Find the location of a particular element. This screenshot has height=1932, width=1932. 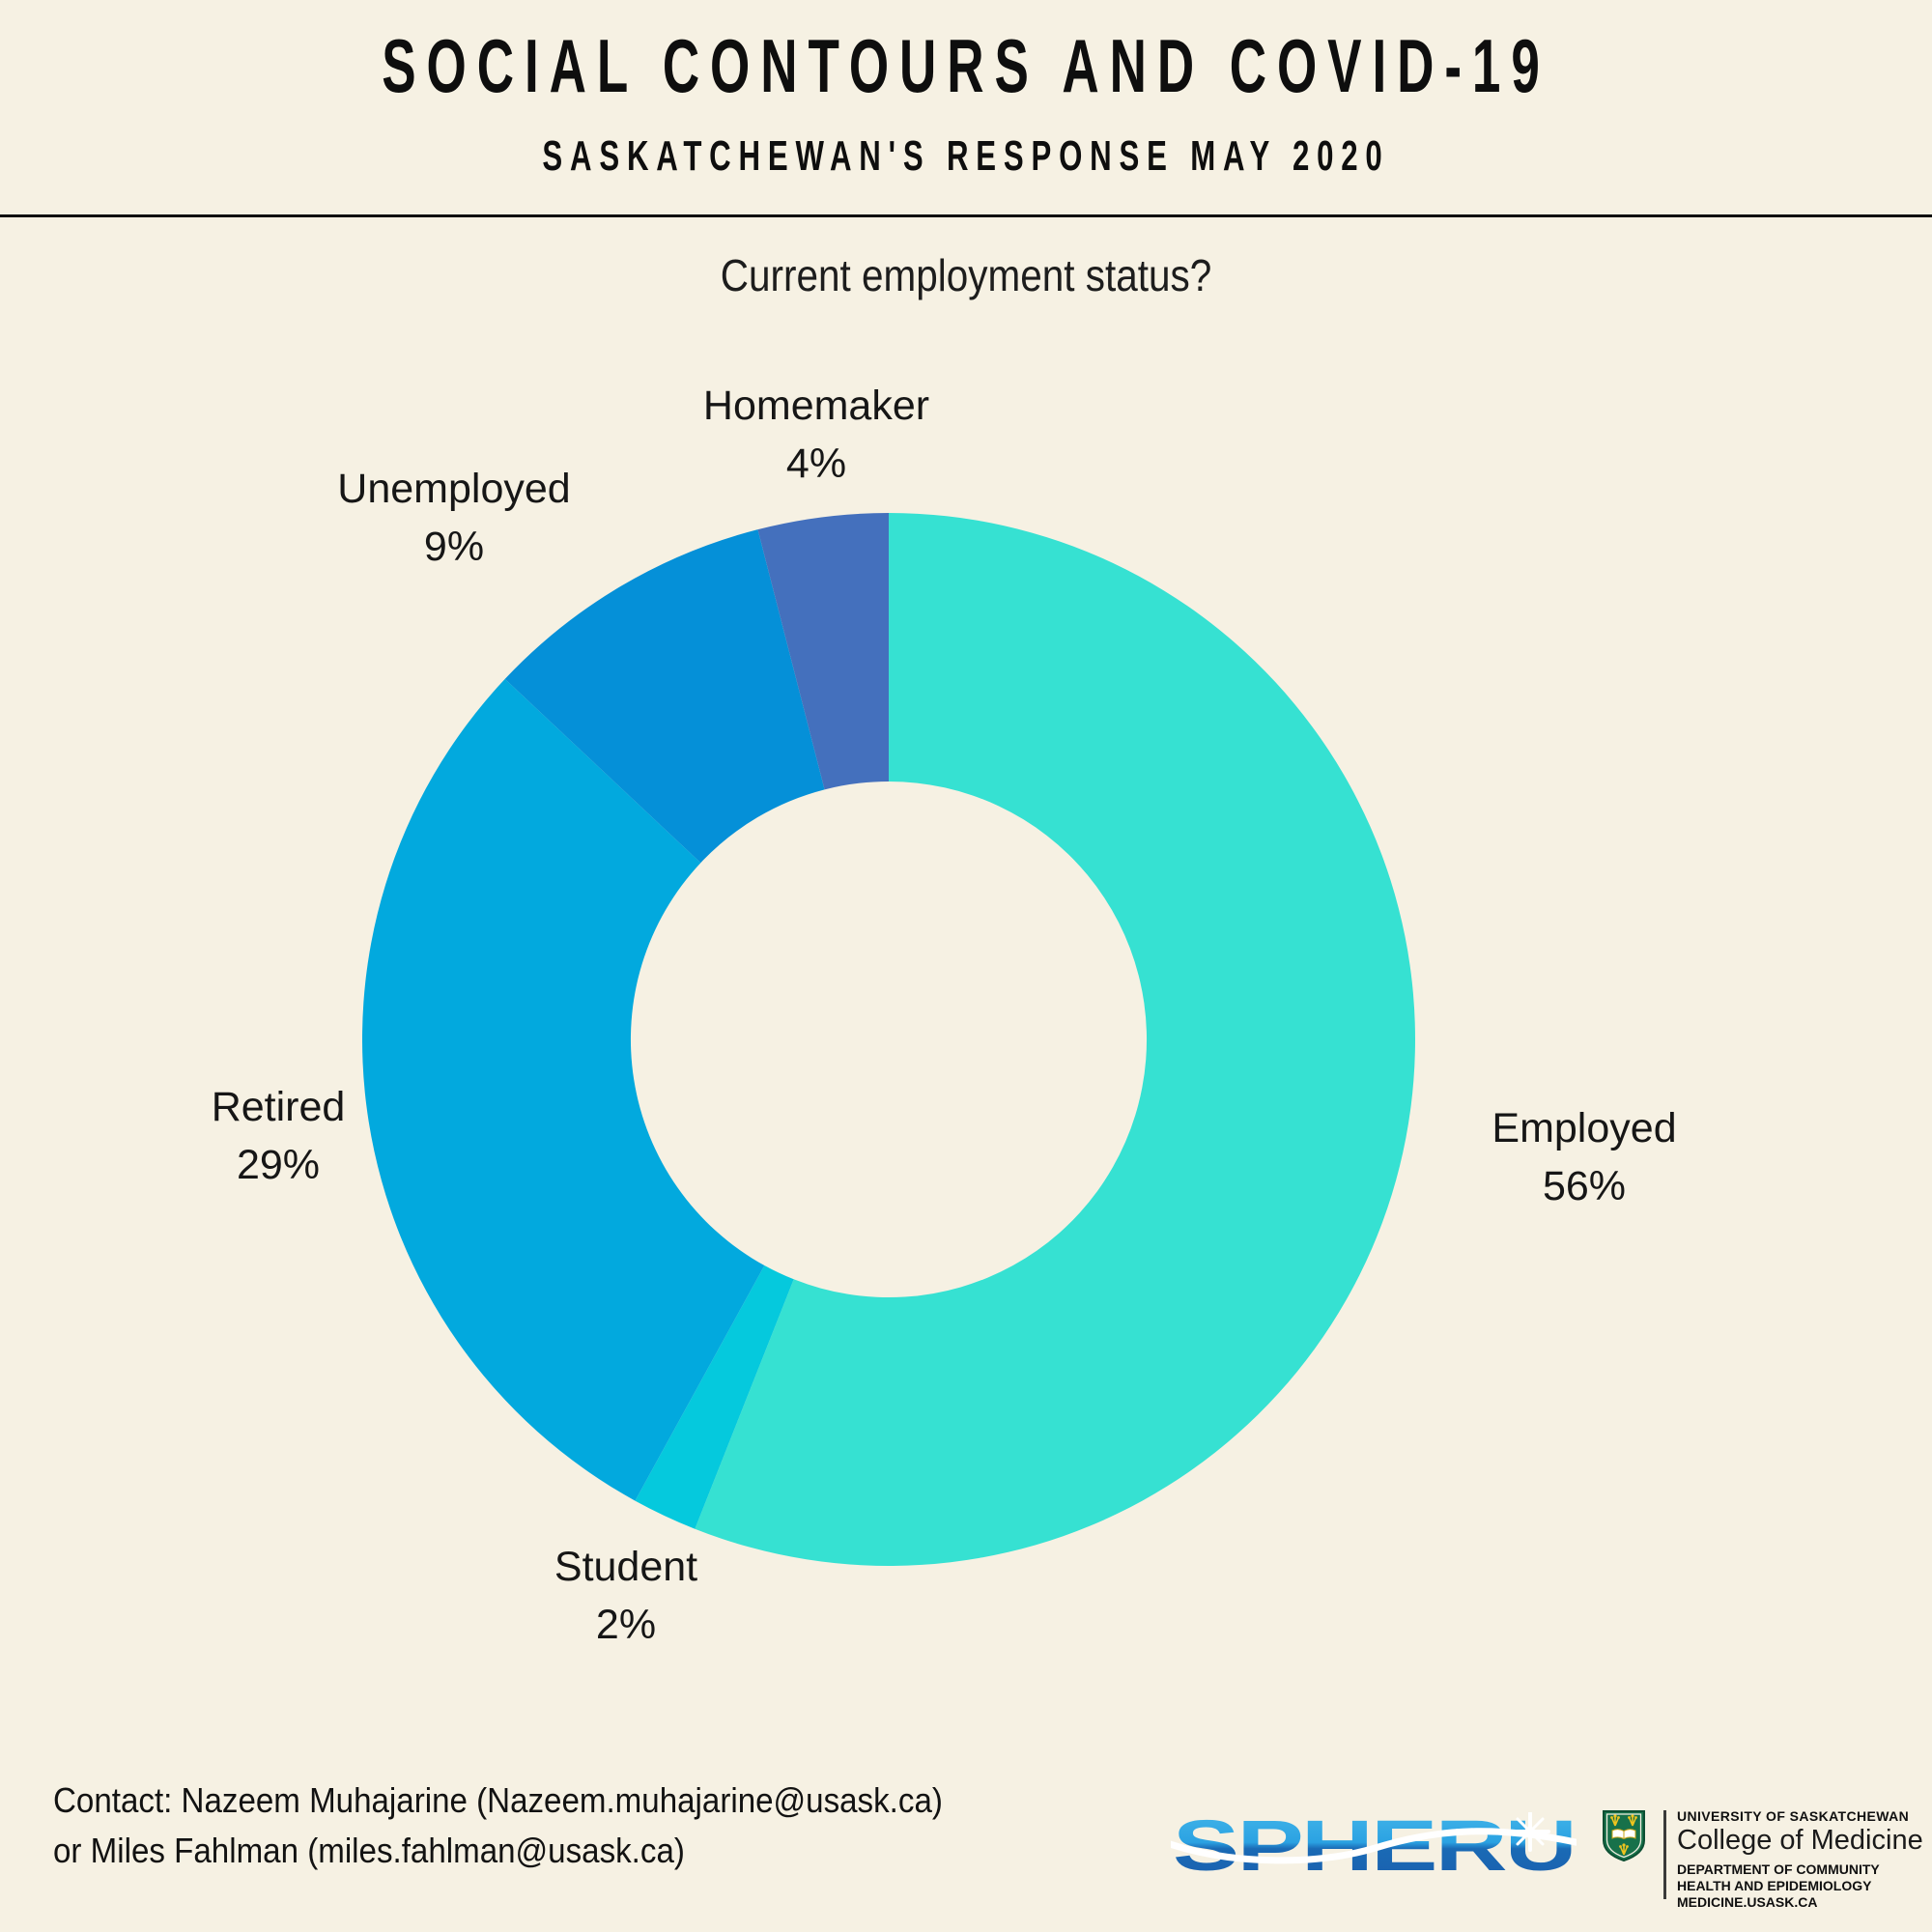

donut-slice-retired is located at coordinates (563, 1089).